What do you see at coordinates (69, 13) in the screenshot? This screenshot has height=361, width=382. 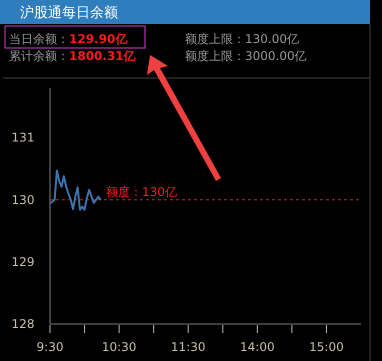 I see `chart-title: 沪股通每日余额` at bounding box center [69, 13].